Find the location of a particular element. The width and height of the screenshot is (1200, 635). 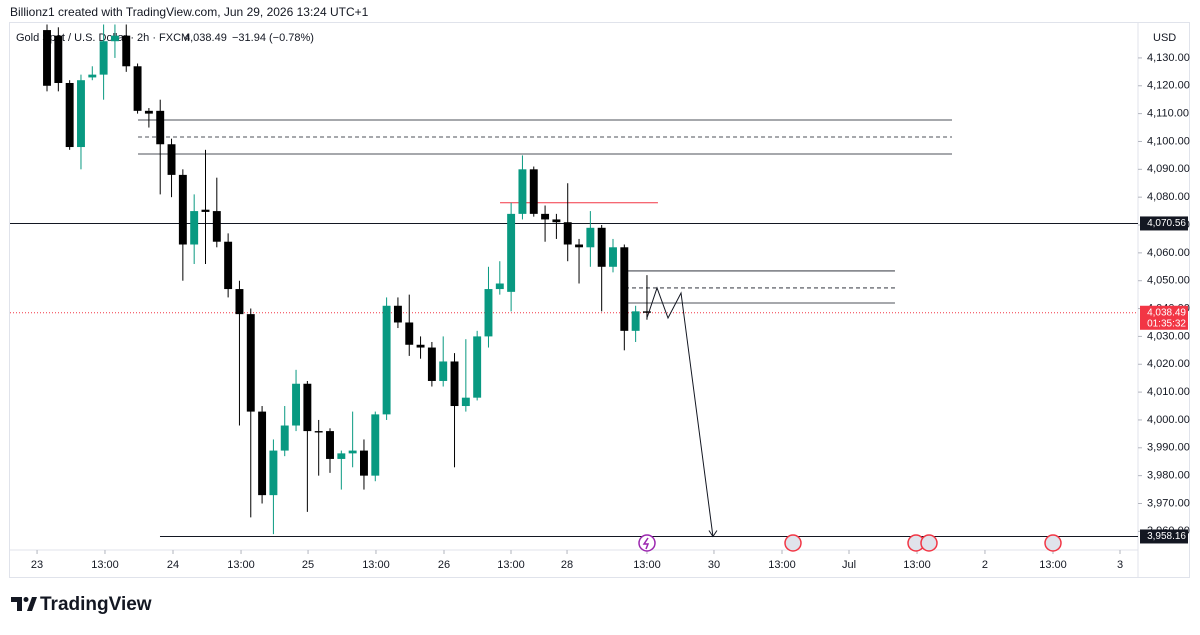

last-price-badge is located at coordinates (1164, 317).